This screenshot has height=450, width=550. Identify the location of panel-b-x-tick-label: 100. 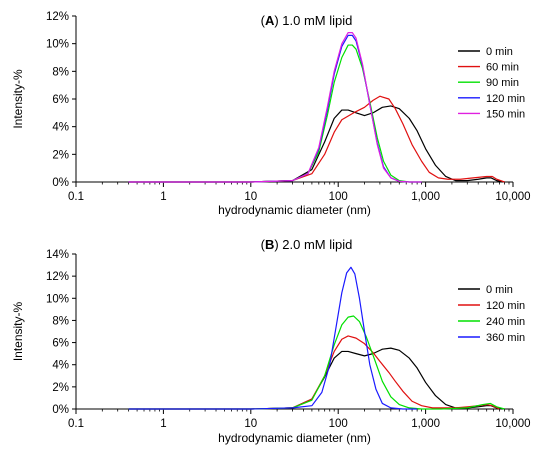
(338, 424).